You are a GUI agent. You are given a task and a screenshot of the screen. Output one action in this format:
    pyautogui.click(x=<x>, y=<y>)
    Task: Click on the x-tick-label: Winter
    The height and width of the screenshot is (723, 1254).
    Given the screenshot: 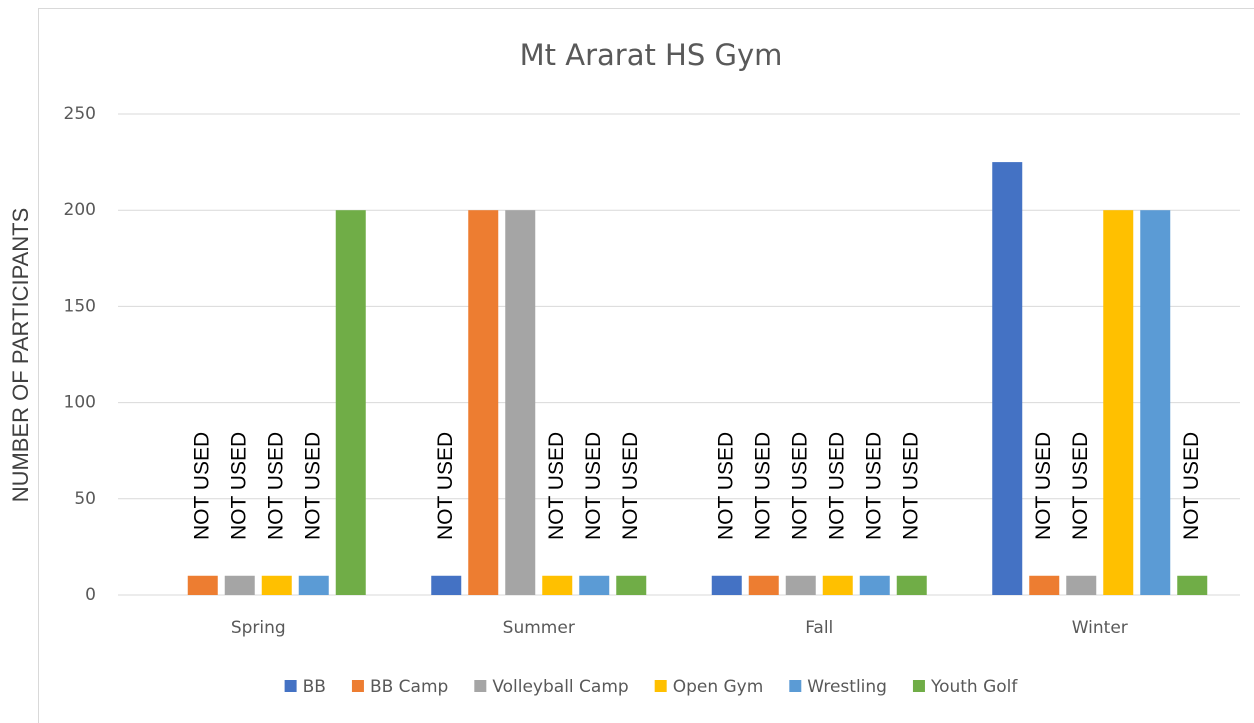 What is the action you would take?
    pyautogui.click(x=1100, y=628)
    